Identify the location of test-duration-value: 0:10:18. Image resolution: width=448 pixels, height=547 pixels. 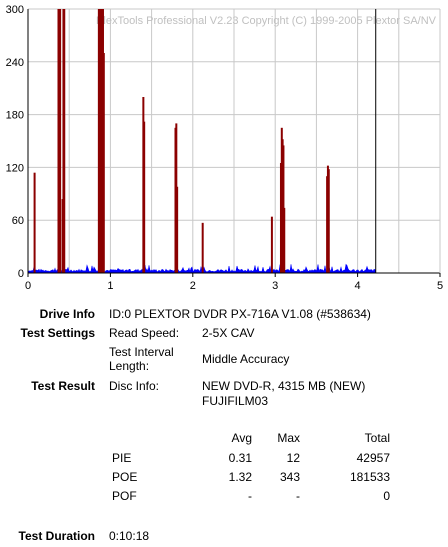
(129, 536).